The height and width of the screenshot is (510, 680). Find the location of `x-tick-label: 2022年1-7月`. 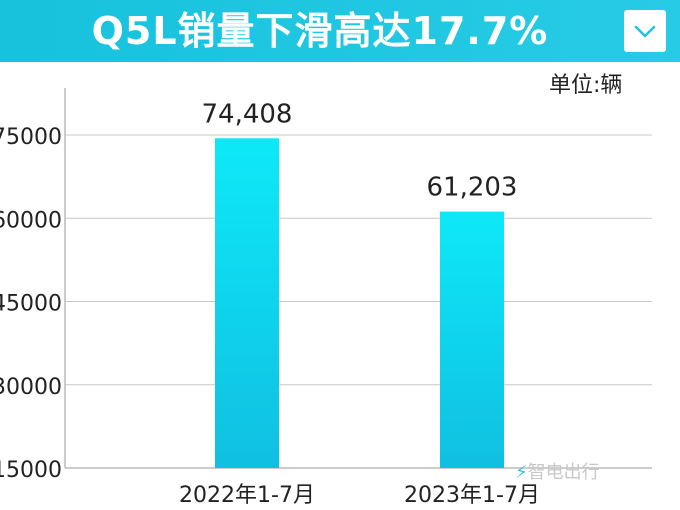

x-tick-label: 2022年1-7月 is located at coordinates (247, 495).